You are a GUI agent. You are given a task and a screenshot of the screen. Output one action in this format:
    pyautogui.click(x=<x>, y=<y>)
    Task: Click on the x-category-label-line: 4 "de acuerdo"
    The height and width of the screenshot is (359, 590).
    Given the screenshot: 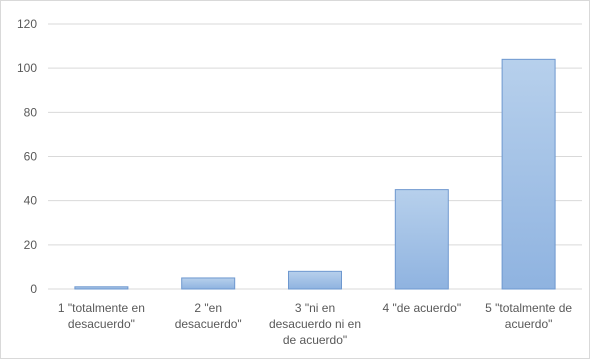 What is the action you would take?
    pyautogui.click(x=422, y=308)
    